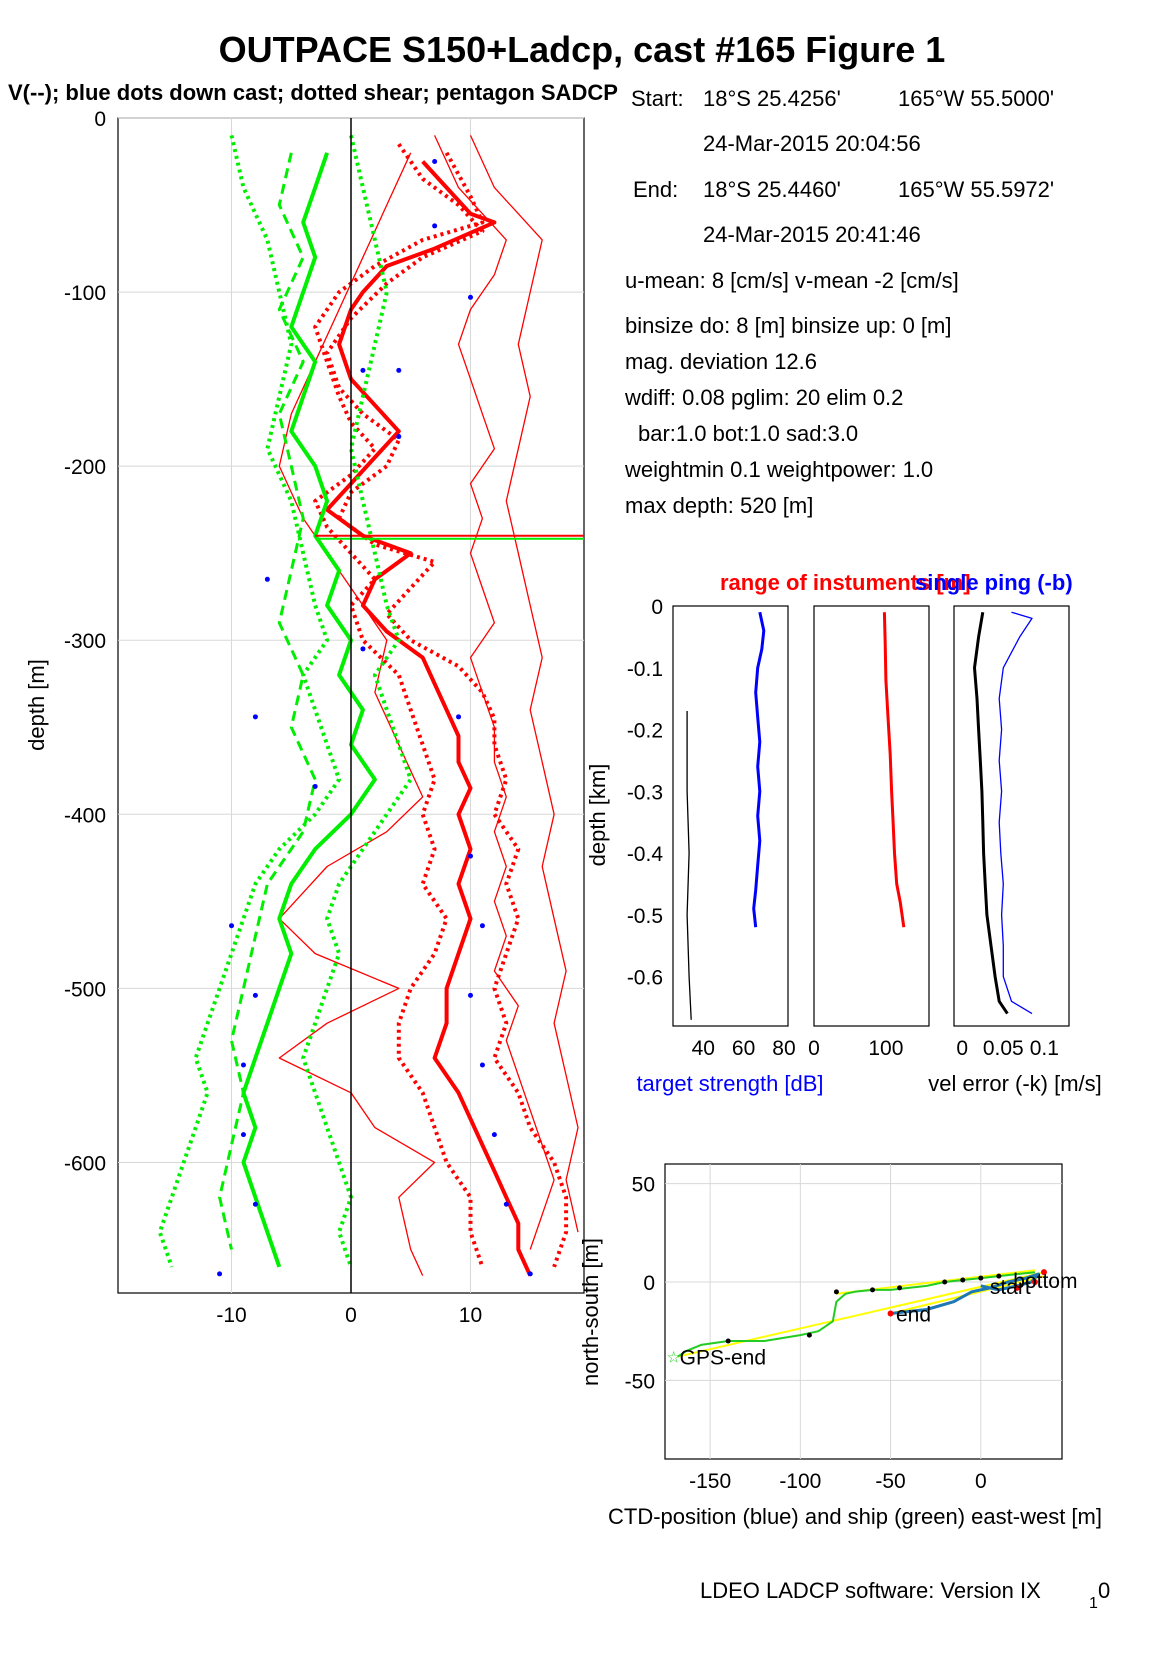 This screenshot has height=1679, width=1165. Describe the element at coordinates (85, 815) in the screenshot. I see `main-ytick-label: -400` at that location.